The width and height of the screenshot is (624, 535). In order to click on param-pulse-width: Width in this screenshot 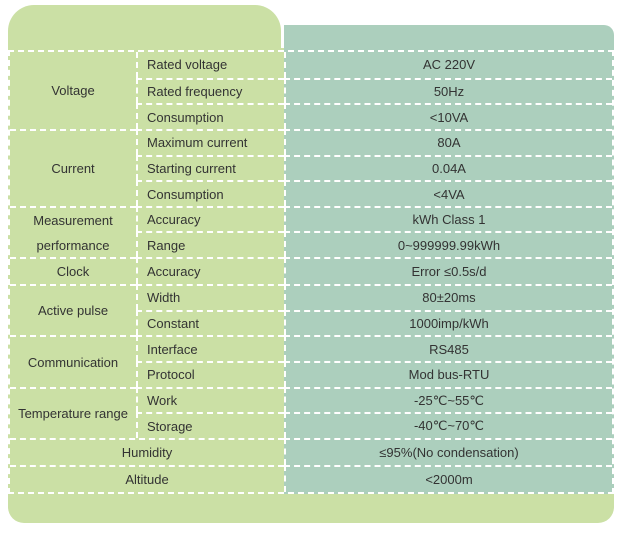, I will do `click(210, 297)`.